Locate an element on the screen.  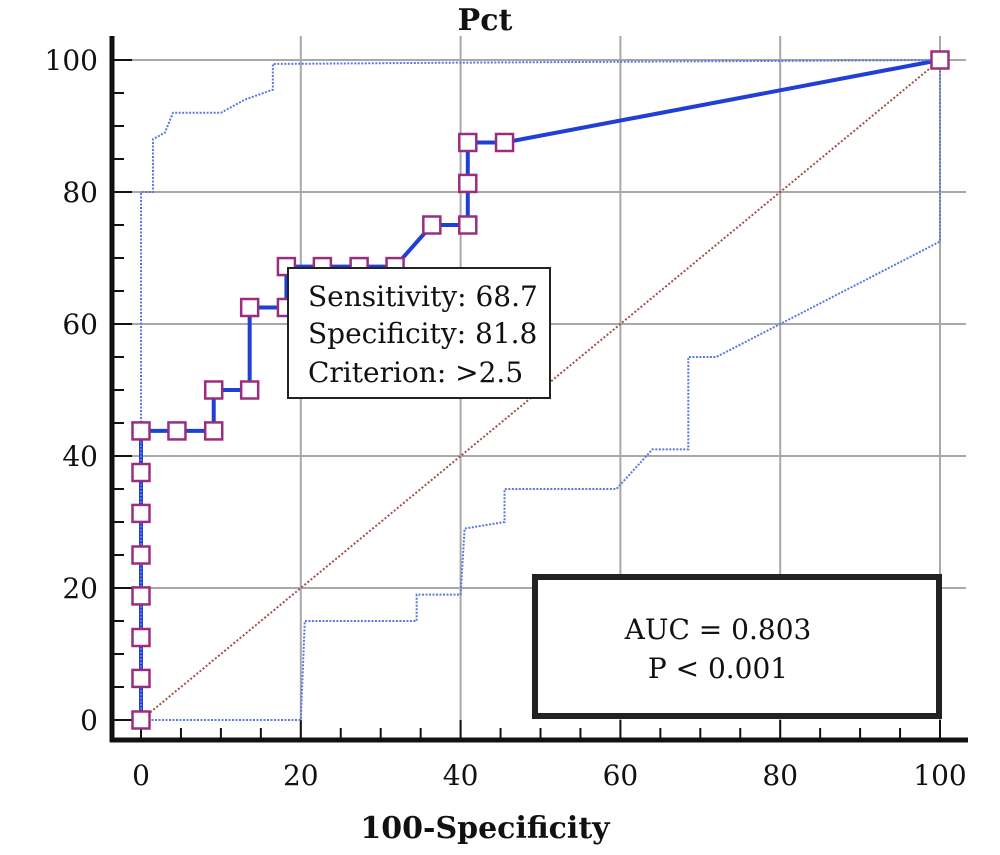
x-axis-title: 100-Specificity is located at coordinates (485, 828).